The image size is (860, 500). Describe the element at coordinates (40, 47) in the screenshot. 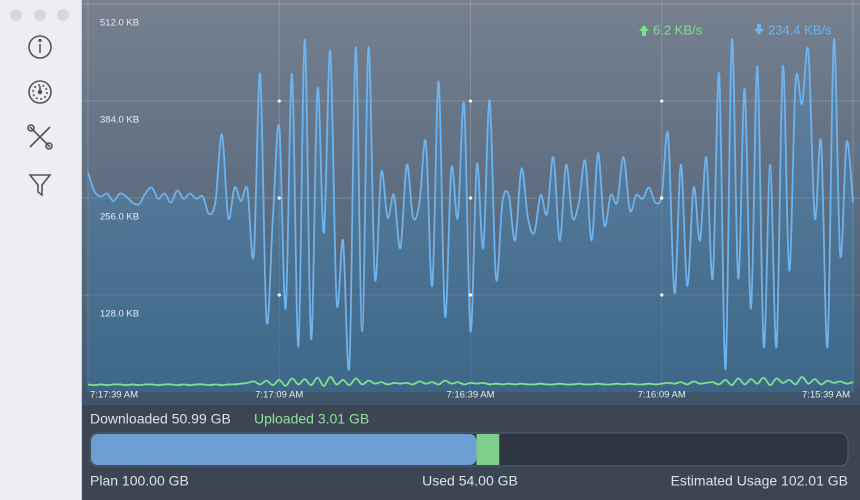

I see `info-icon` at that location.